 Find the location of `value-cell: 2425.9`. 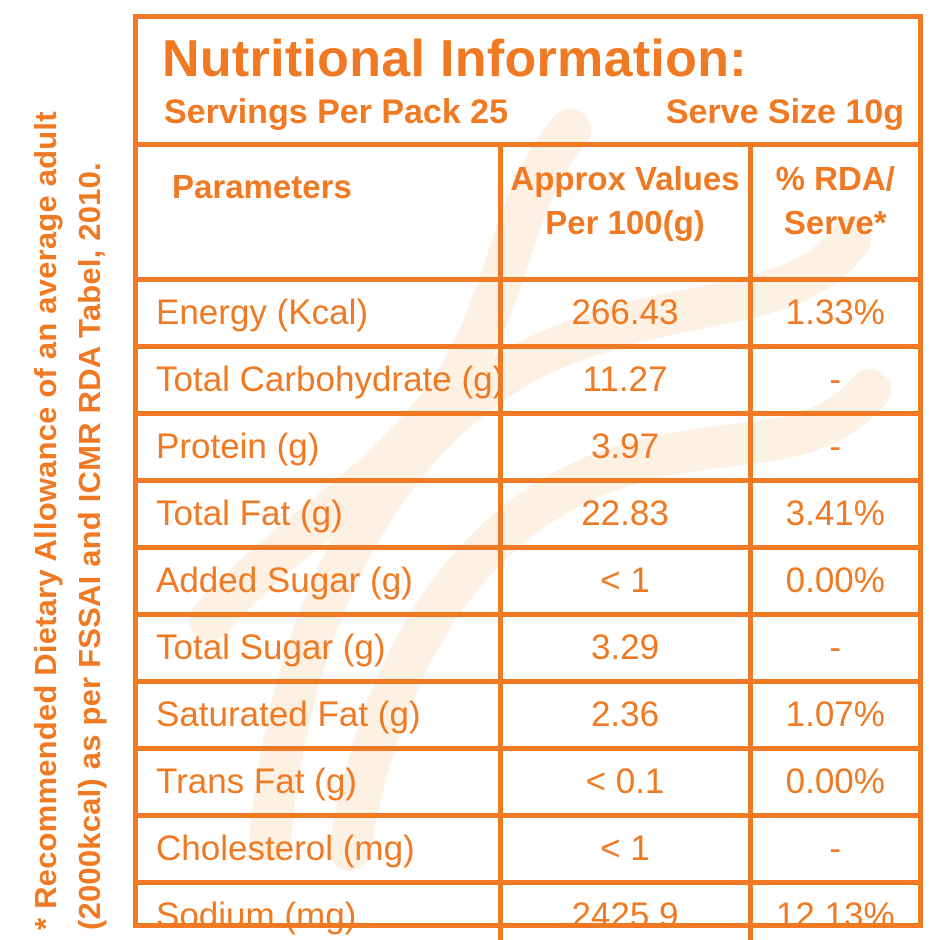

value-cell: 2425.9 is located at coordinates (626, 911).